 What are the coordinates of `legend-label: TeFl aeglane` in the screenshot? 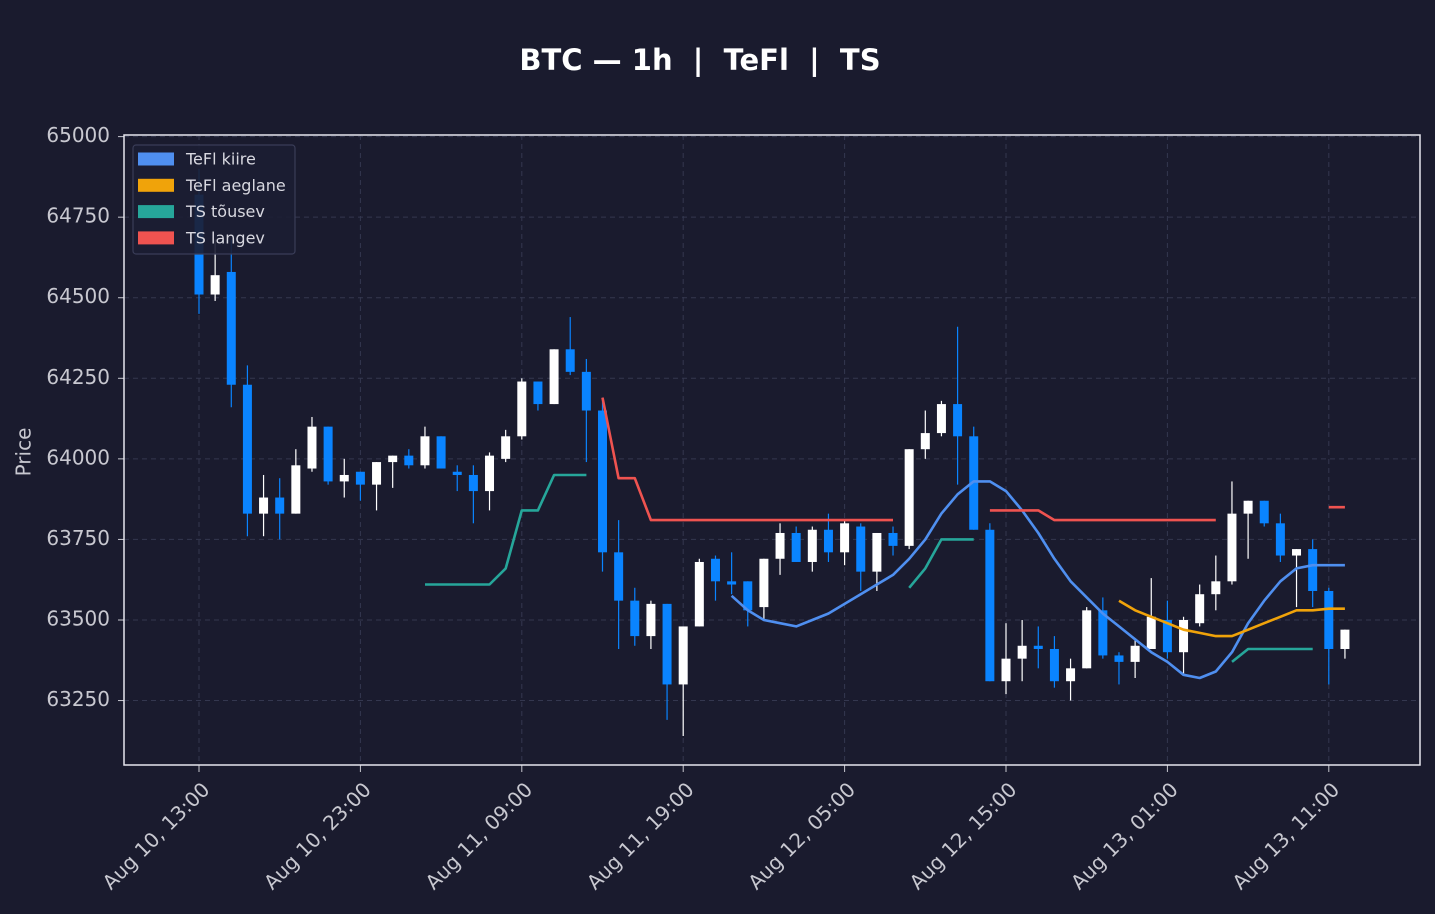 It's located at (235, 185).